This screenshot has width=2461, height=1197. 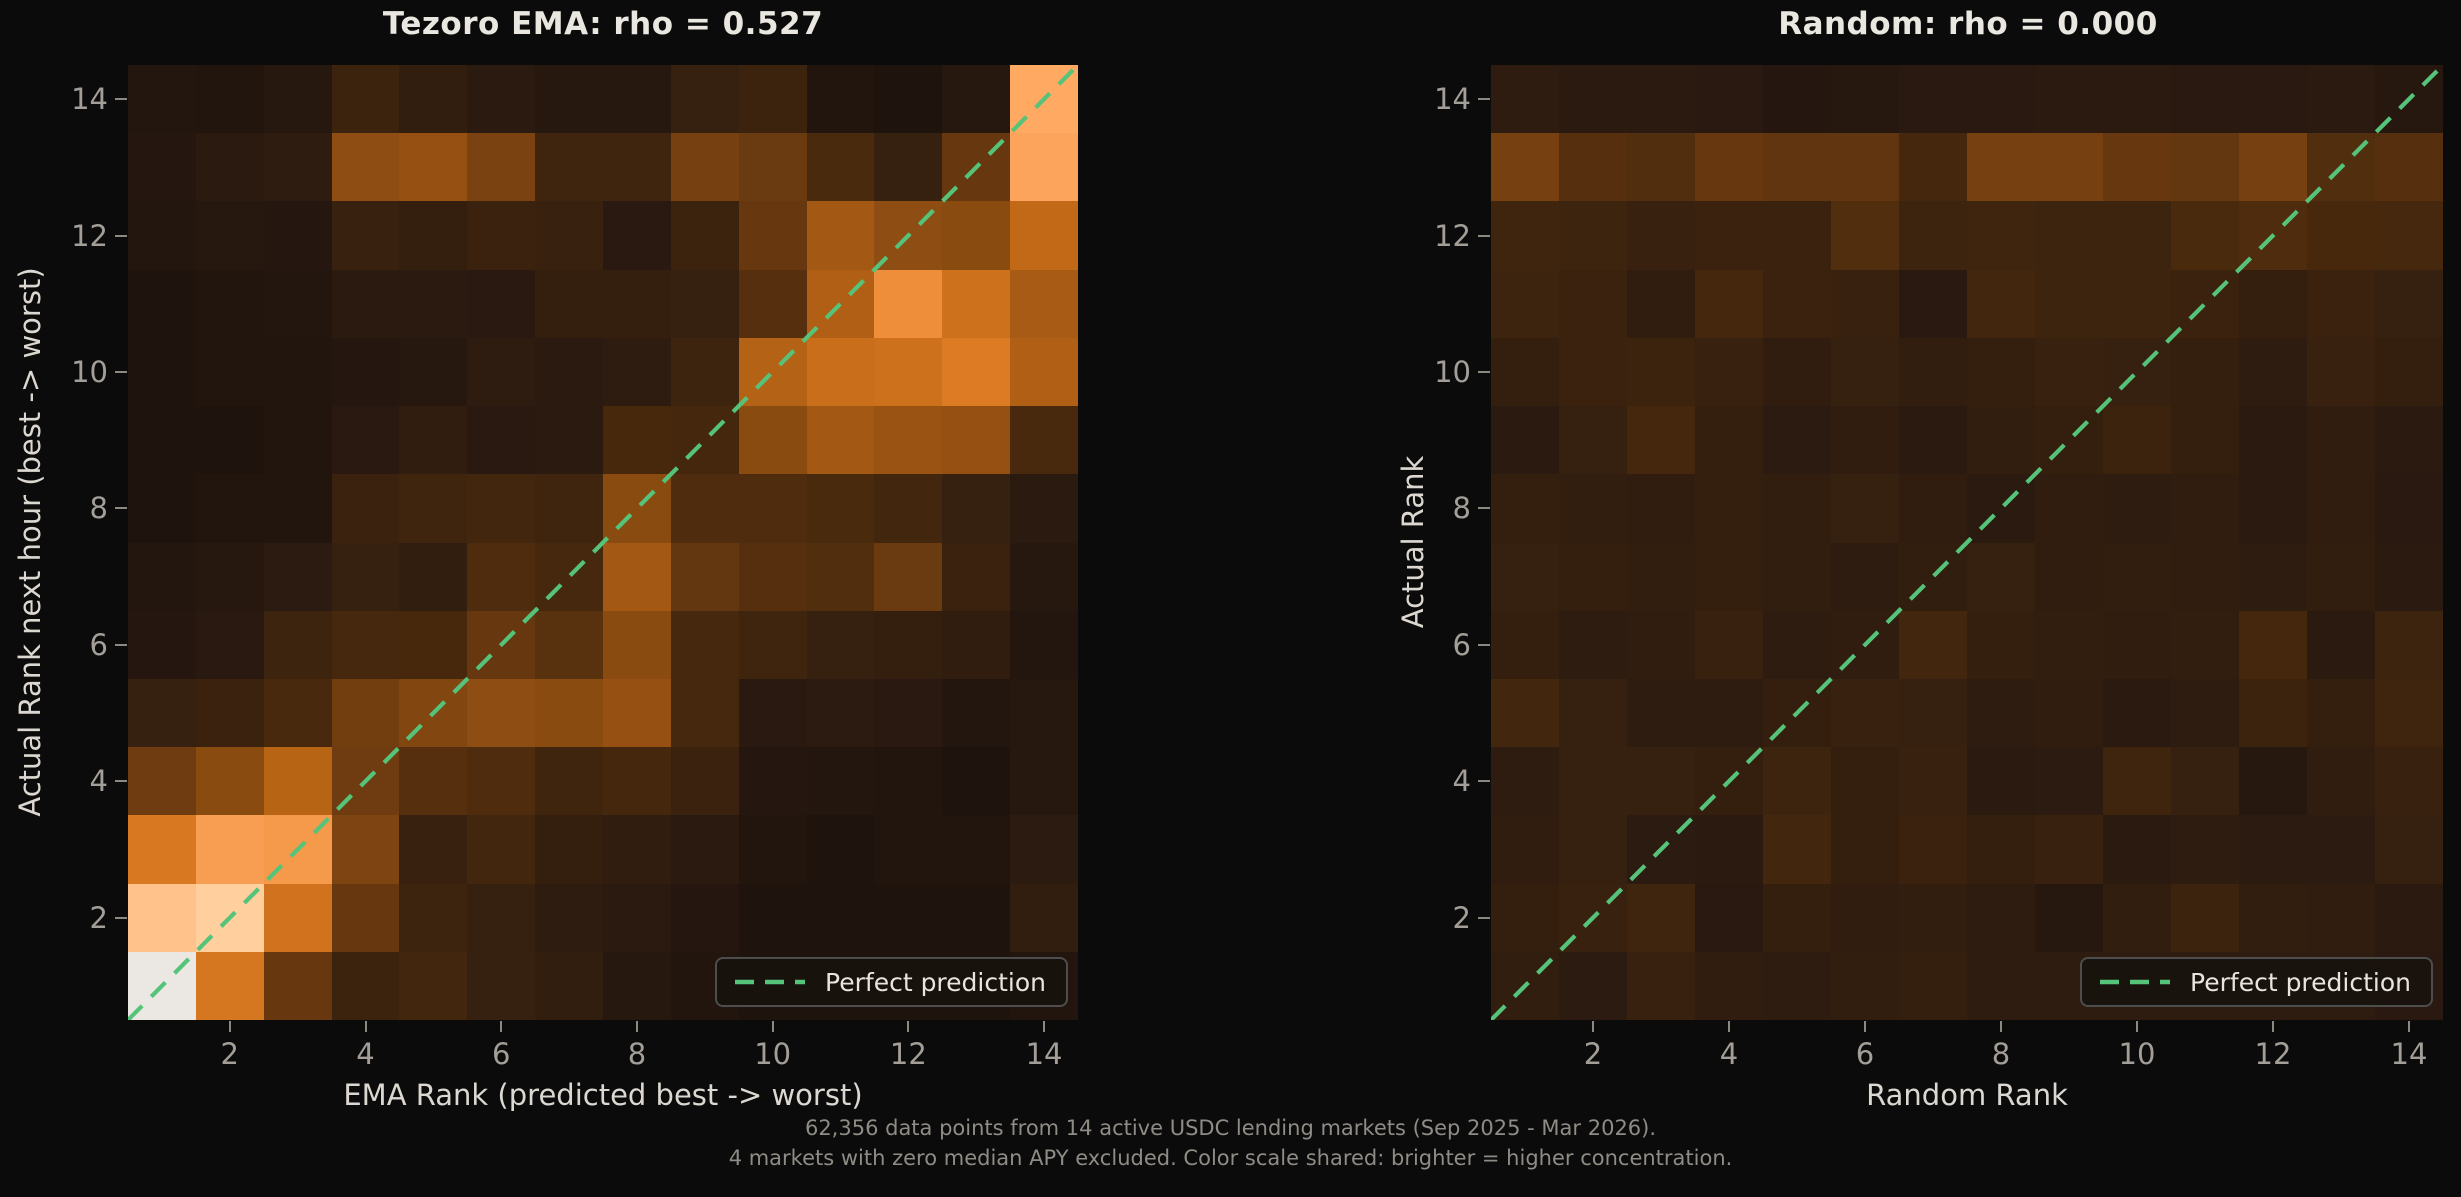 What do you see at coordinates (1452, 371) in the screenshot?
I see `y-tick-label: 10` at bounding box center [1452, 371].